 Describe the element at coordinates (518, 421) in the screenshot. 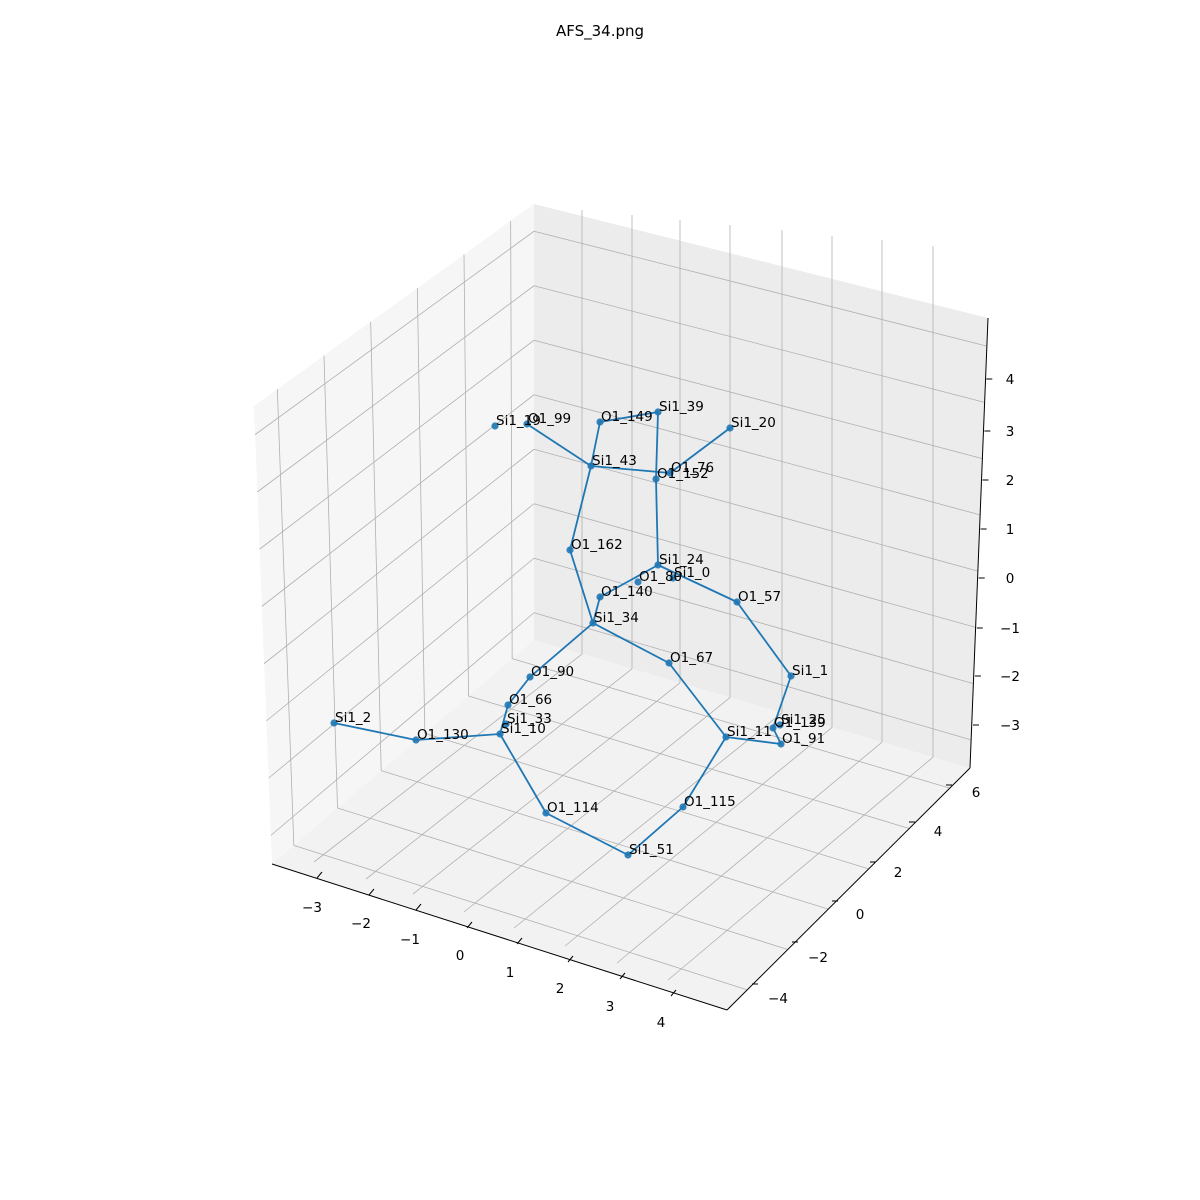

I see `atom-label: Si1_19` at that location.